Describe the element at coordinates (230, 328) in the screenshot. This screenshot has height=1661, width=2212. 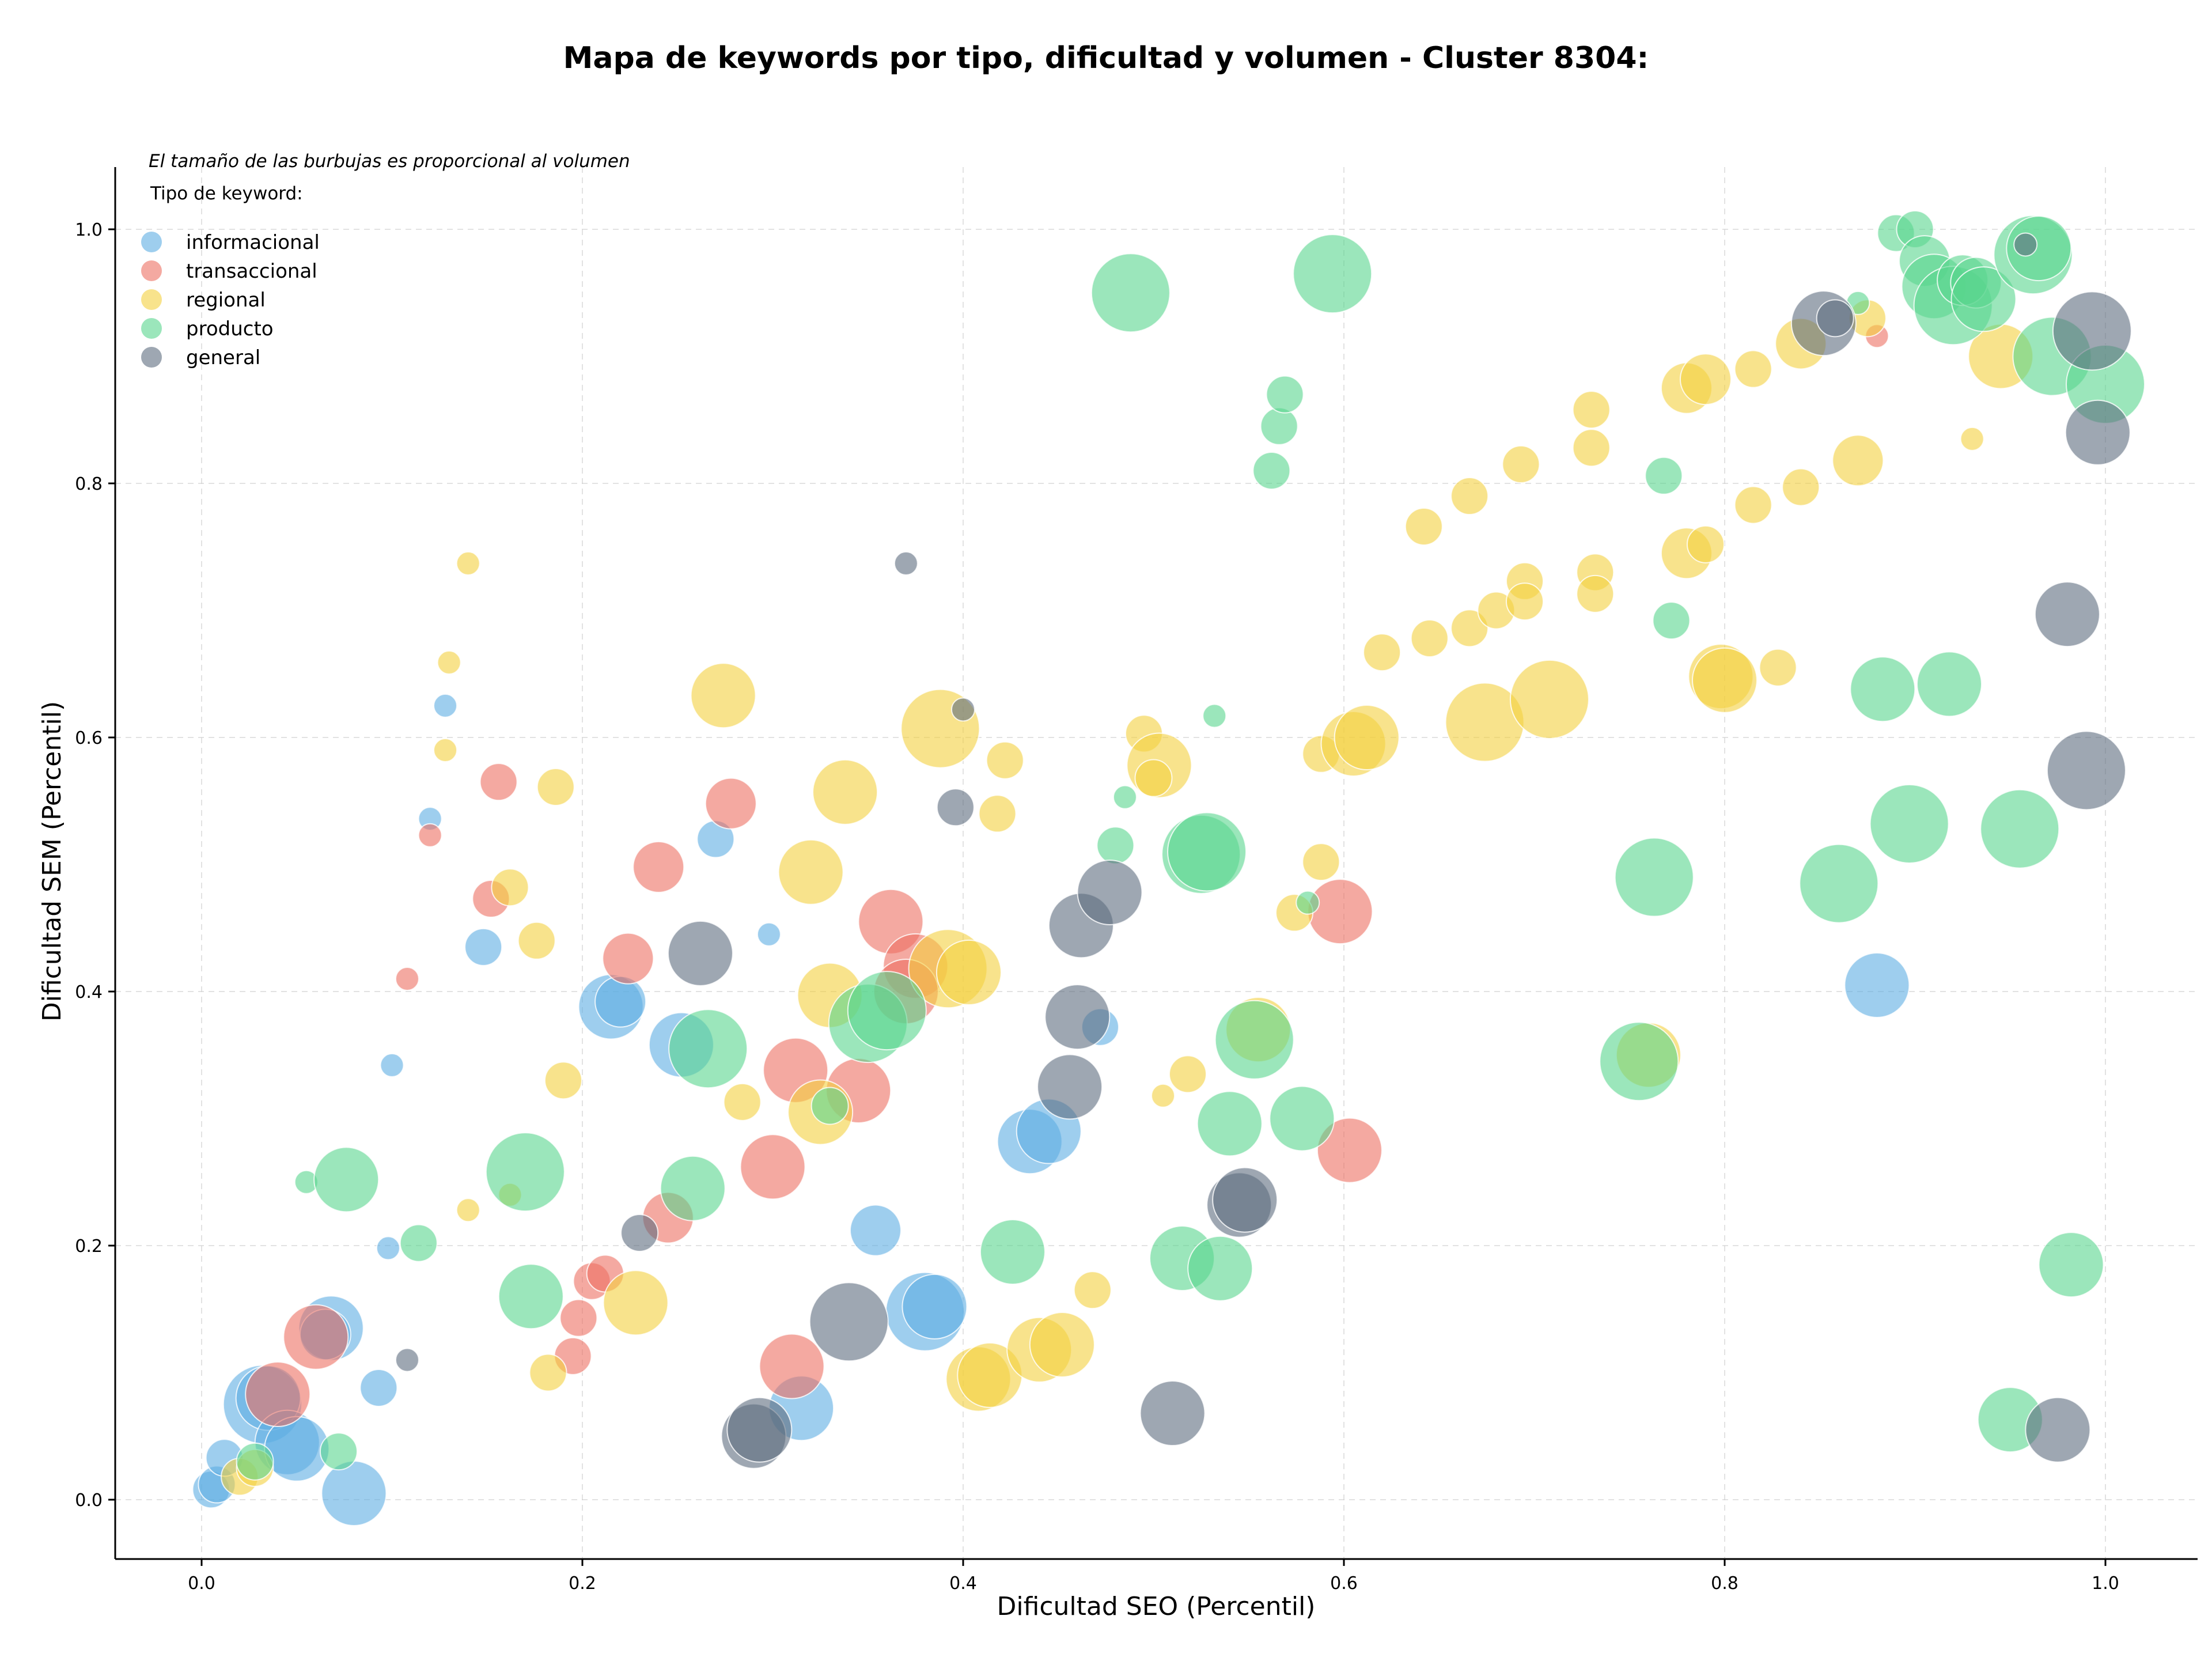
I see `legend-label-producto: producto` at that location.